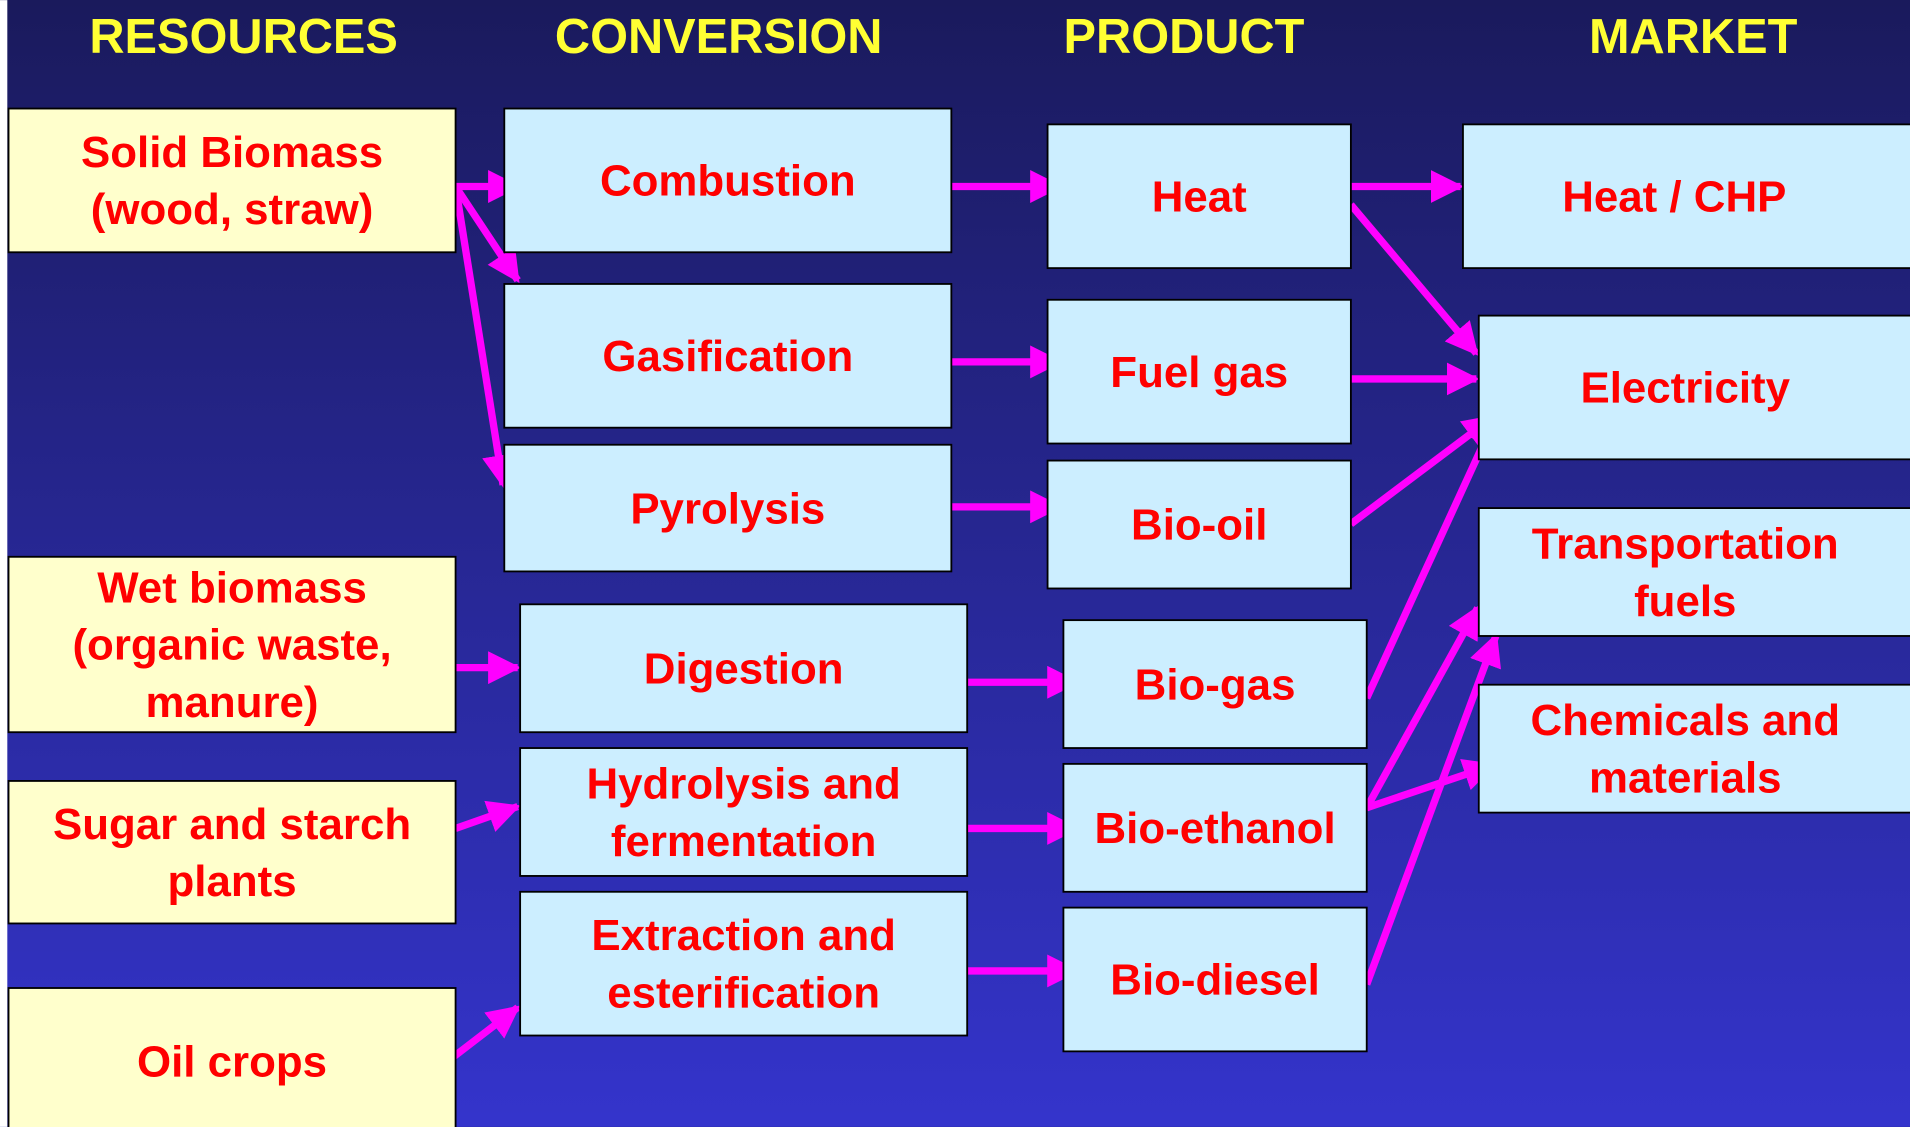 The width and height of the screenshot is (1910, 1127). I want to click on column-header: MARKET, so click(1693, 37).